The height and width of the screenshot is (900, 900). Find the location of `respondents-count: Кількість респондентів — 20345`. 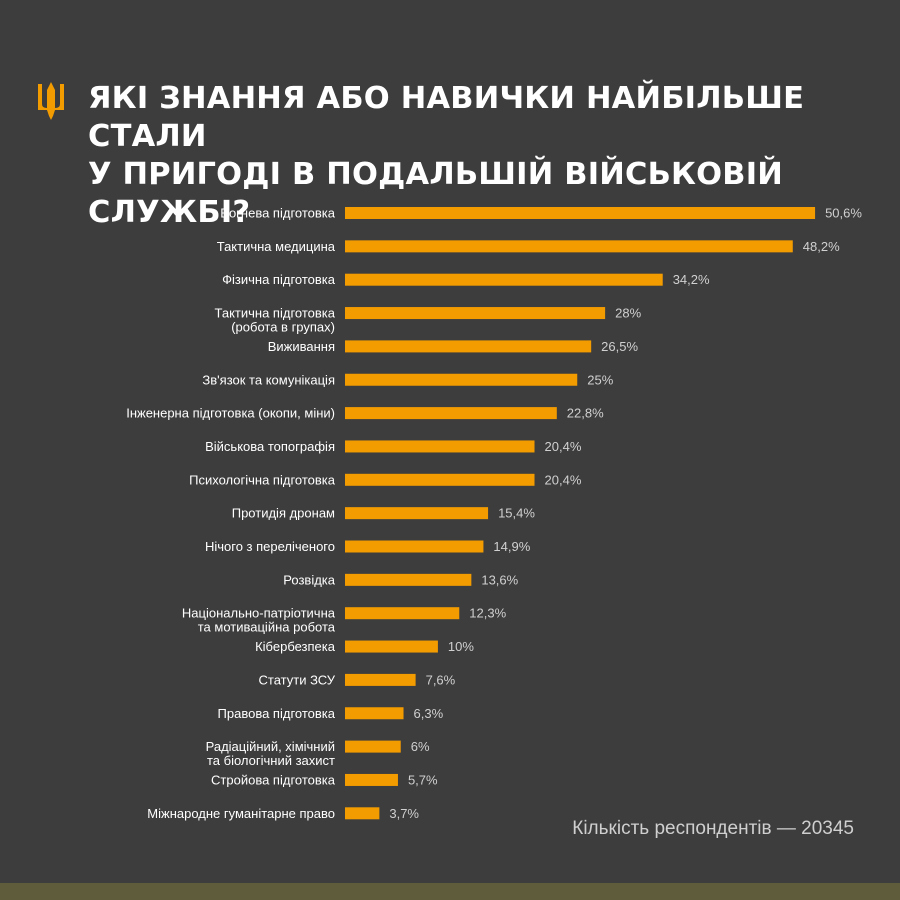

respondents-count: Кількість респондентів — 20345 is located at coordinates (713, 828).